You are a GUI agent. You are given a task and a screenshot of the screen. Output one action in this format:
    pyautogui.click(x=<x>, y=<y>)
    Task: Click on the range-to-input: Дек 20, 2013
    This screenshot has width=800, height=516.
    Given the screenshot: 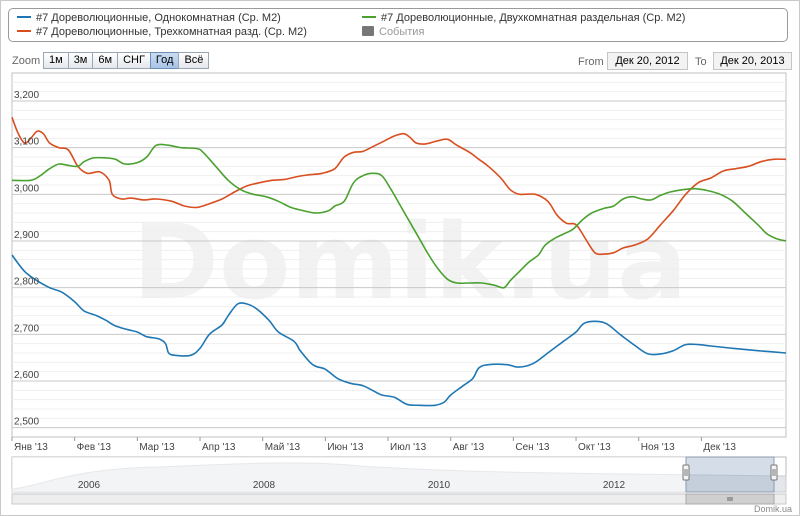 What is the action you would take?
    pyautogui.click(x=752, y=61)
    